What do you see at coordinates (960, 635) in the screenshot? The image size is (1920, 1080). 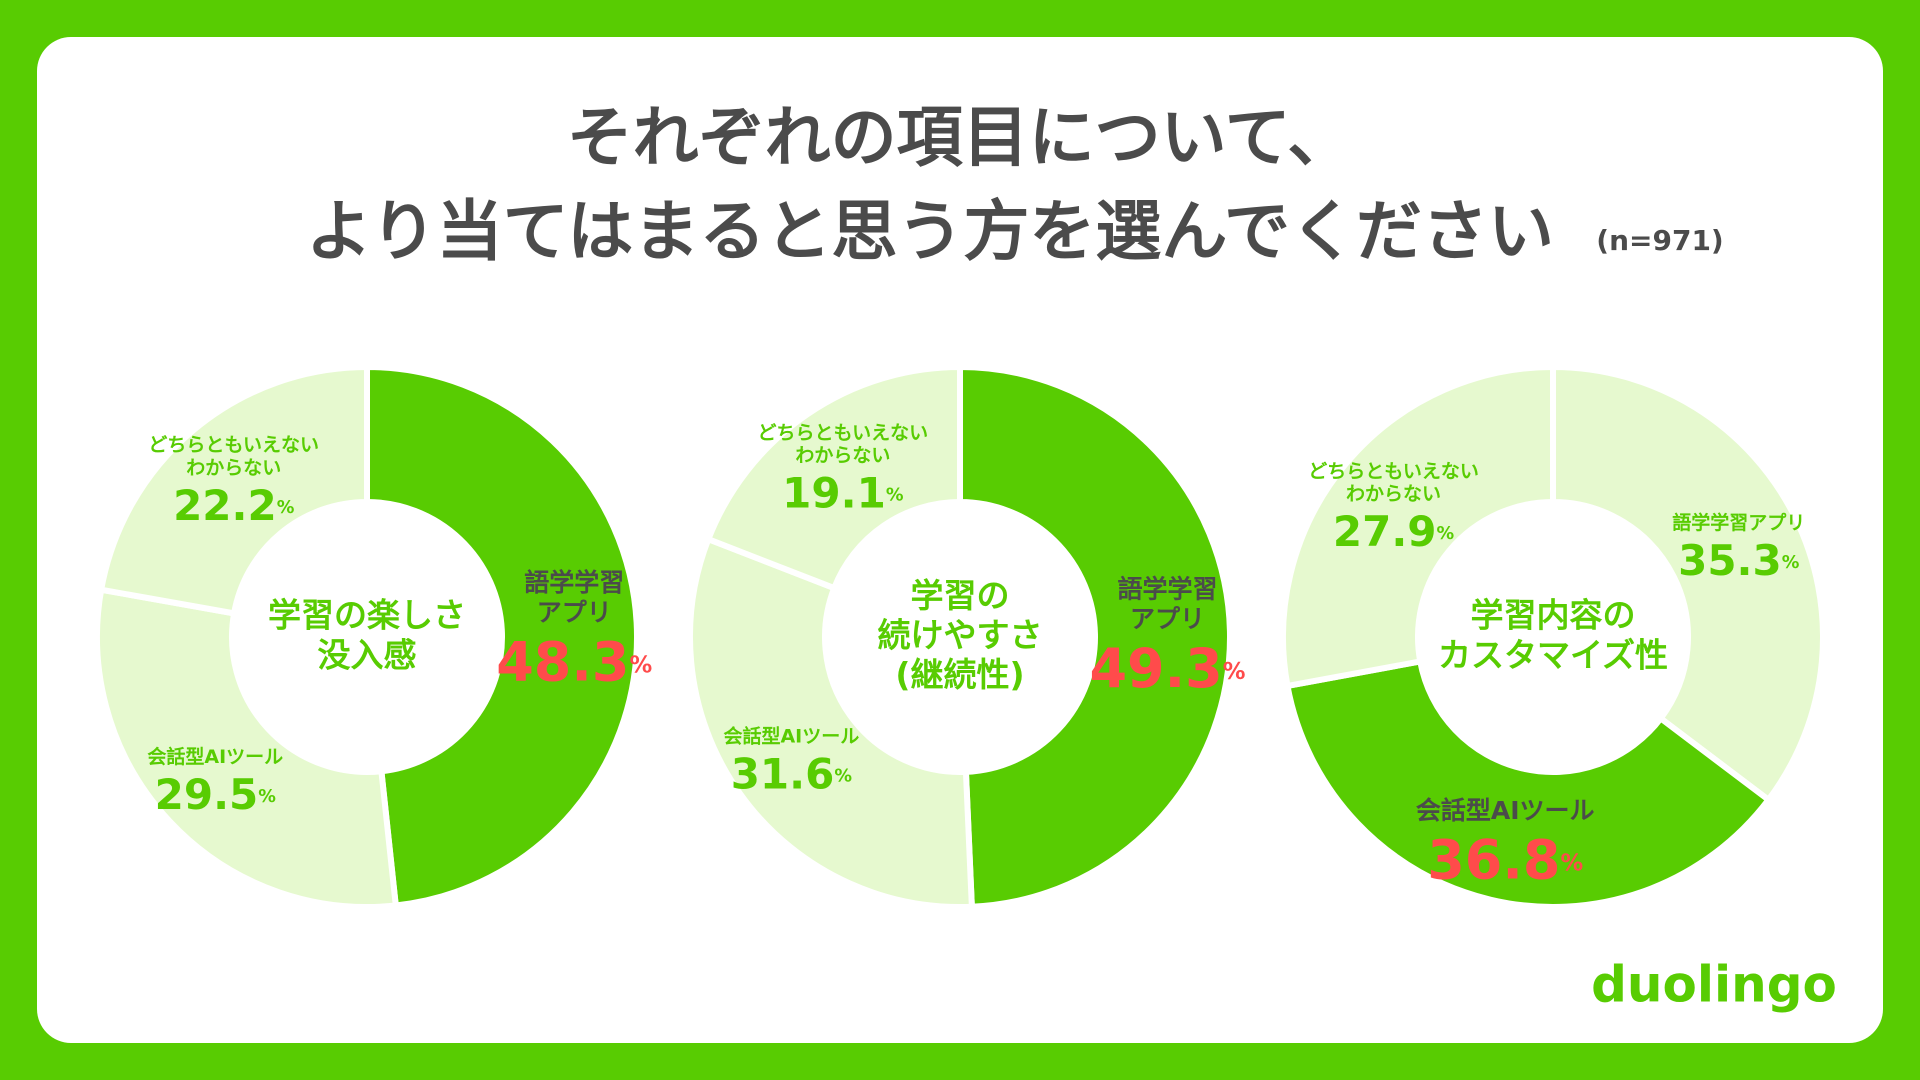 I see `center-label: 続けやすさ` at bounding box center [960, 635].